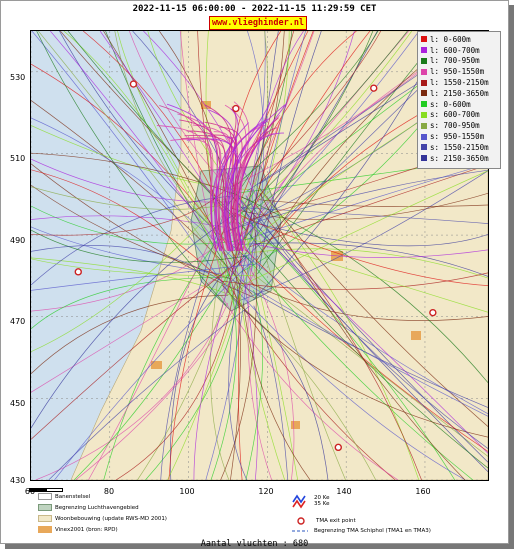 The image size is (515, 550). What do you see at coordinates (322, 504) in the screenshot?
I see `legend-35ke-label: 35 Ke` at bounding box center [322, 504].